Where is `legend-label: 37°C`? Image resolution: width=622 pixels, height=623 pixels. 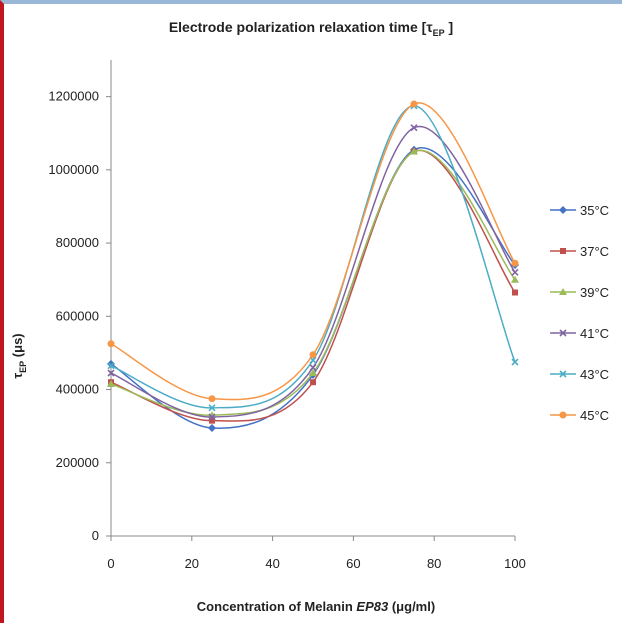
legend-label: 37°C is located at coordinates (594, 251).